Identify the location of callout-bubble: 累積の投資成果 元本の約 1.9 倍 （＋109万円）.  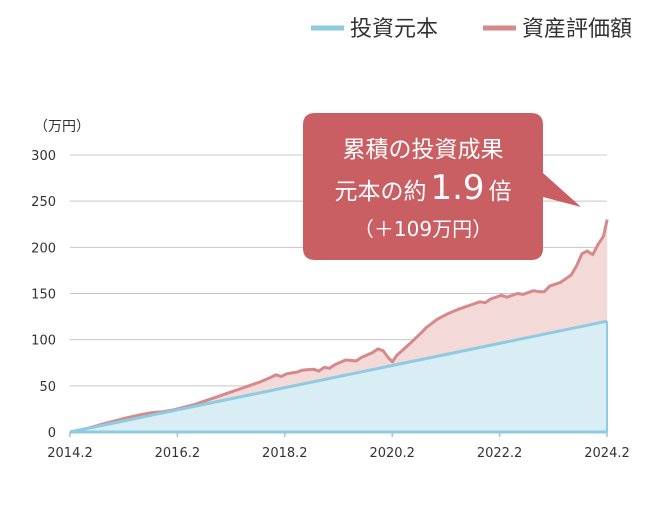
(442, 186).